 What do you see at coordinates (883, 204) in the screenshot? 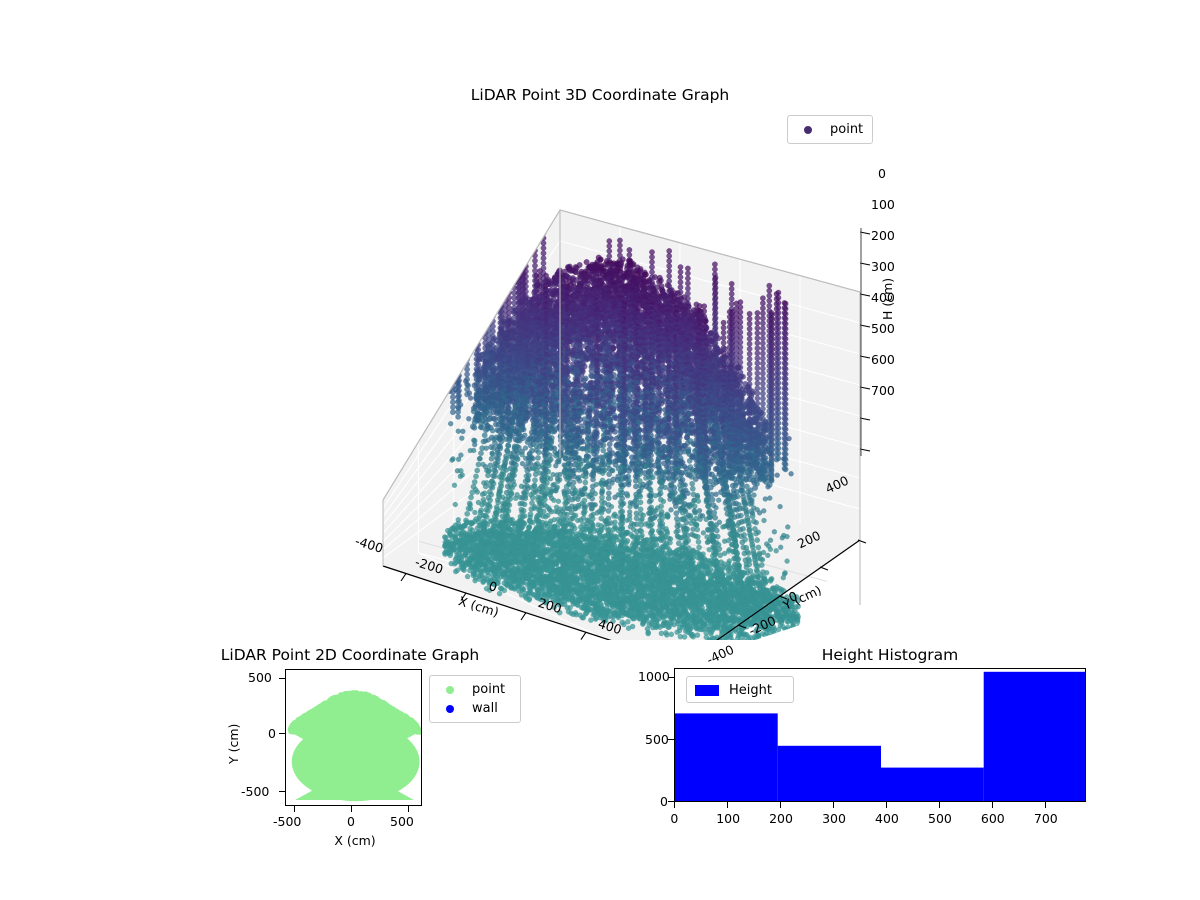
I see `z-tick-100: 100` at bounding box center [883, 204].